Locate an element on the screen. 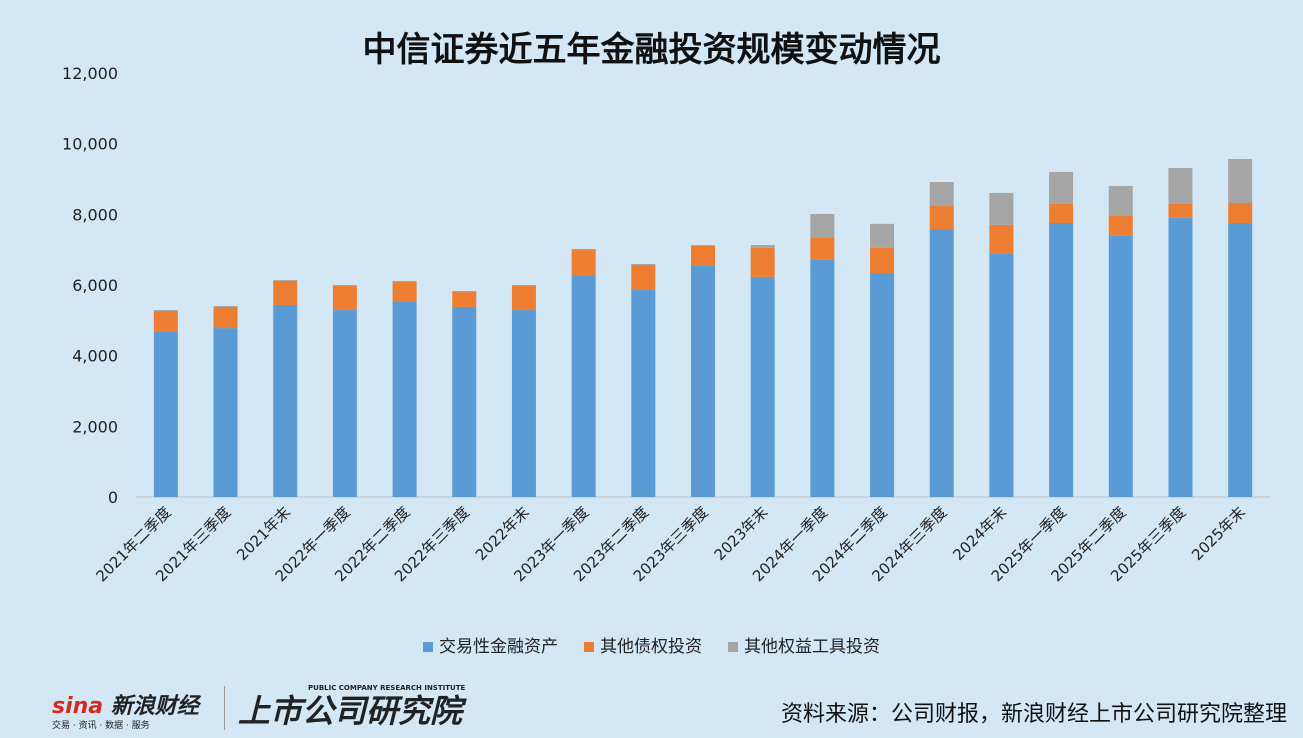 Image resolution: width=1303 pixels, height=738 pixels. source-note: 资料来源：公司财报，新浪财经上市公司研究院整理 is located at coordinates (1033, 714).